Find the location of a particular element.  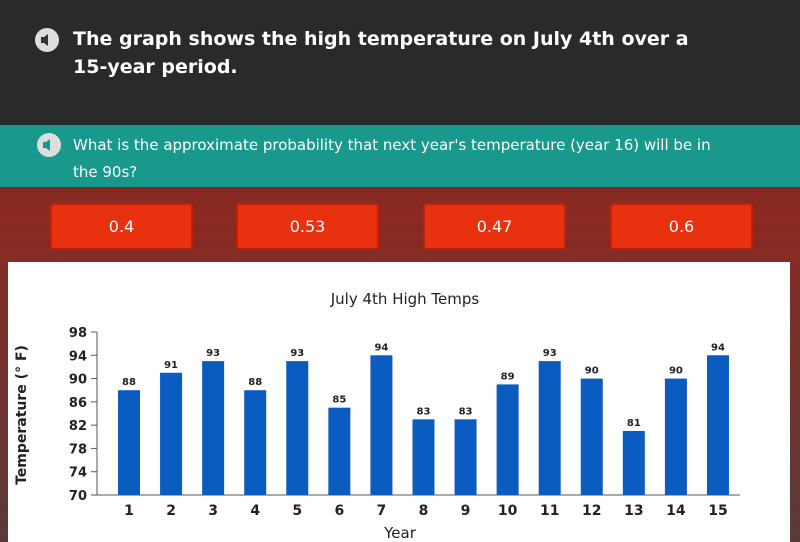

y-tick-label: 70 is located at coordinates (78, 496).